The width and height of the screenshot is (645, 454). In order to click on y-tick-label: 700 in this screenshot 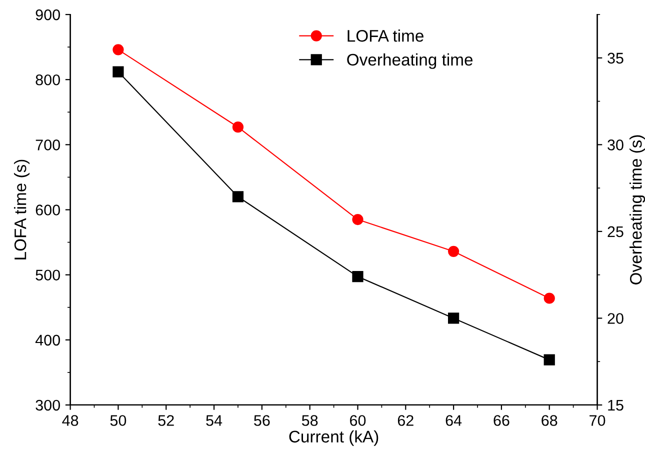, I will do `click(48, 145)`.